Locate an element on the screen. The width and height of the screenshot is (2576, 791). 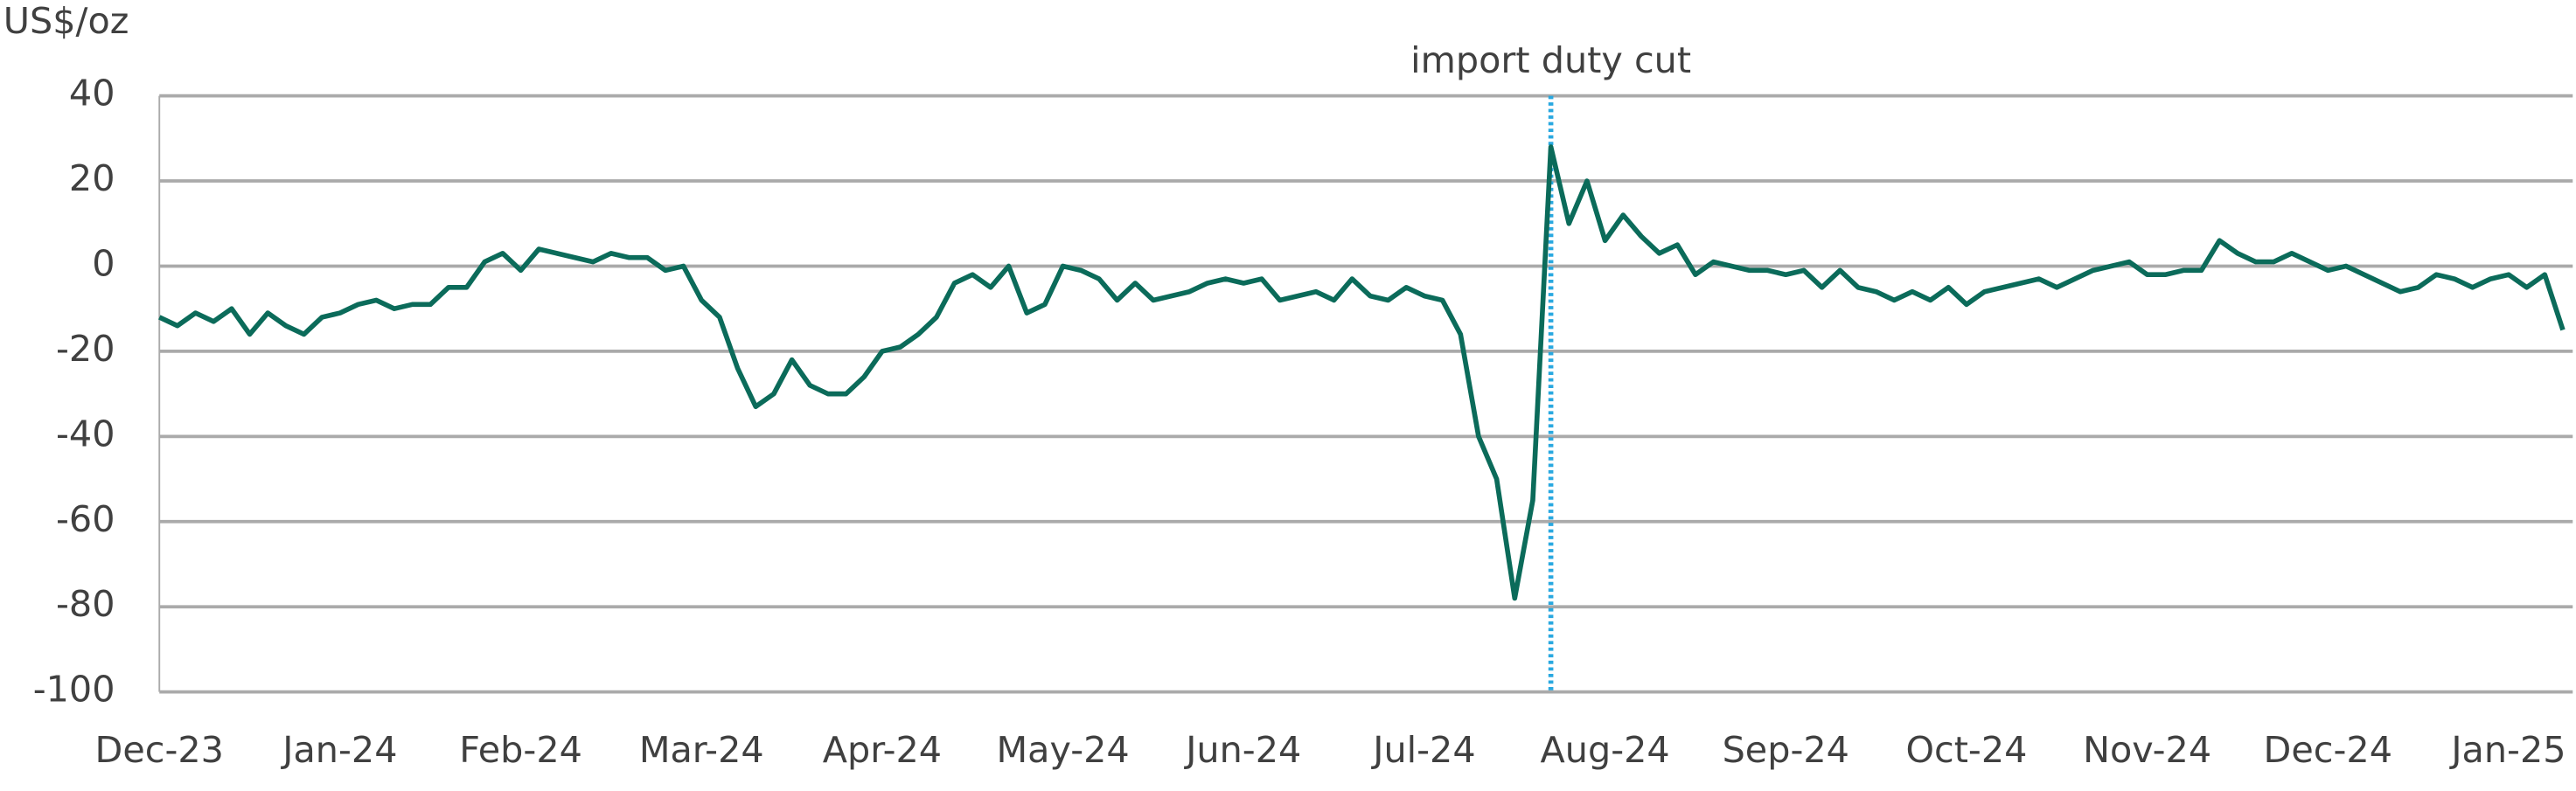
y-tick-label: -60 is located at coordinates (85, 519).